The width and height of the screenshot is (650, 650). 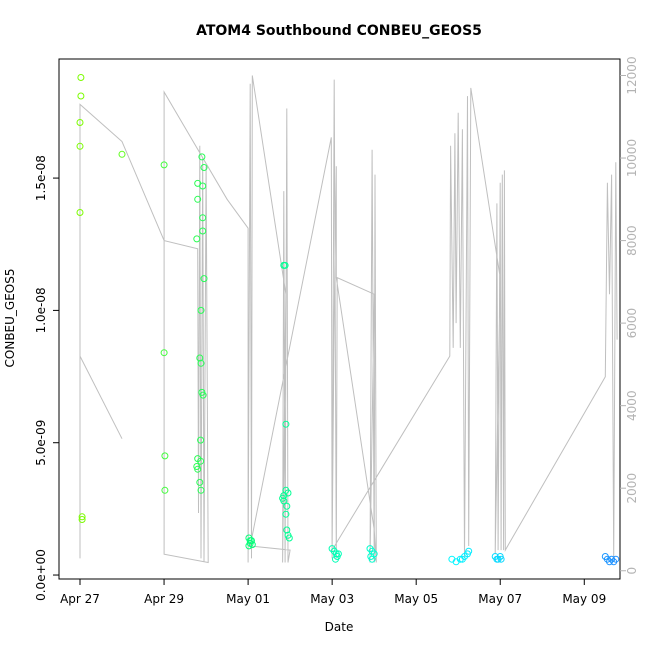 I want to click on right-tick-label: 12000, so click(x=632, y=75).